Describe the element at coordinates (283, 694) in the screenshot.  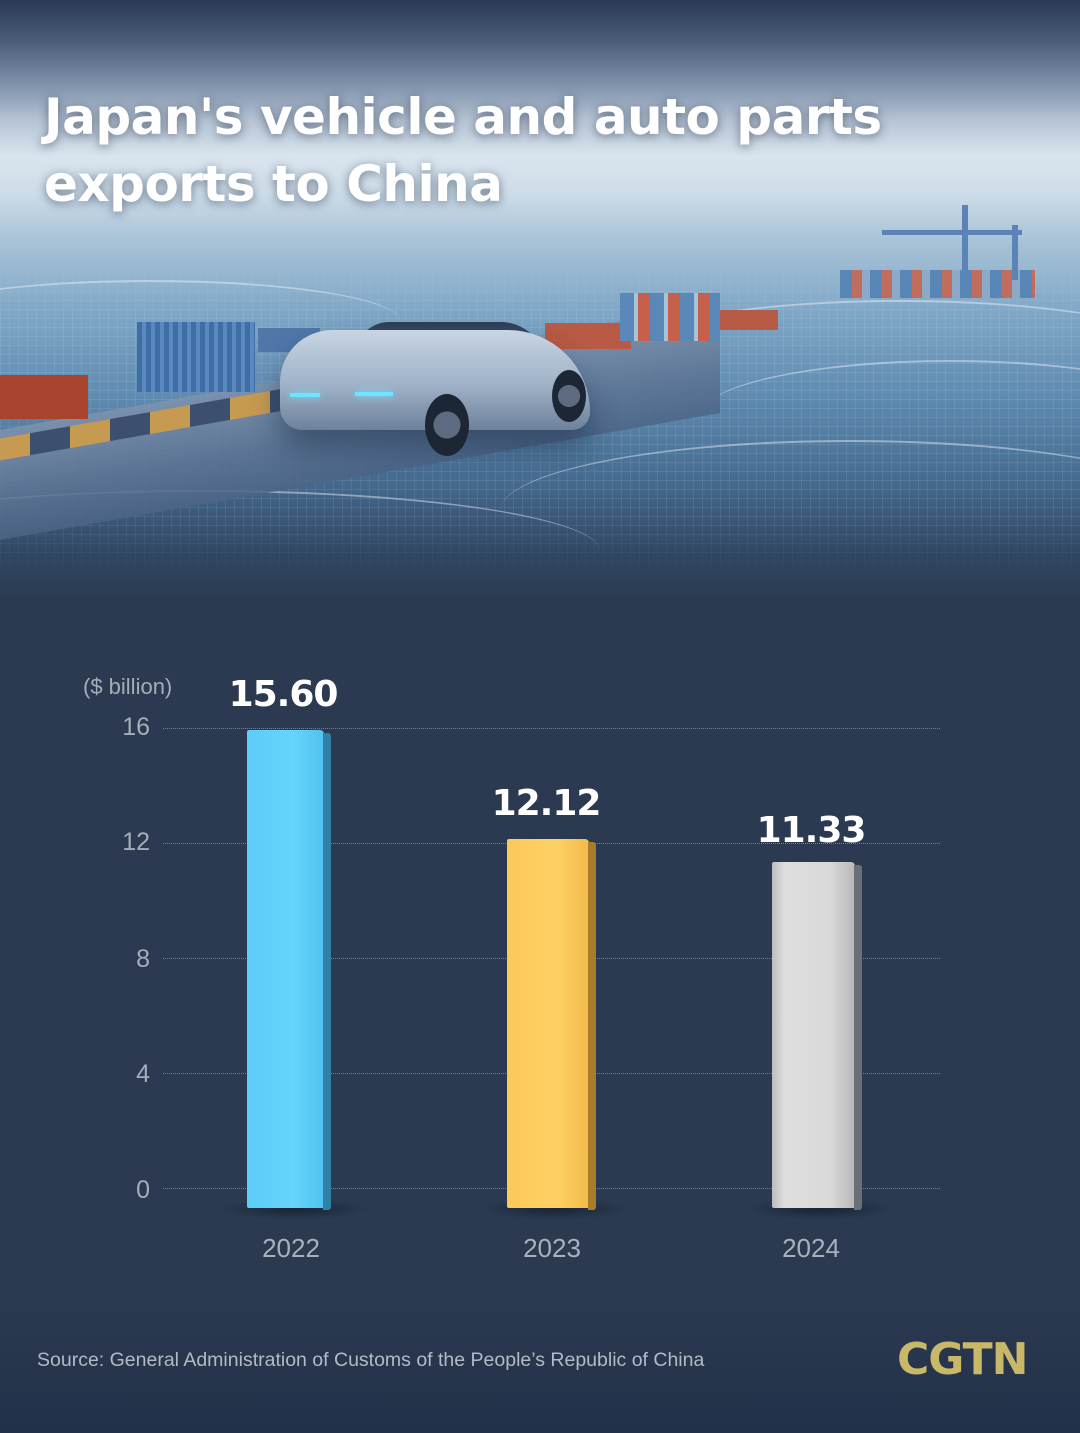
I see `value-label-2022: 15.60` at that location.